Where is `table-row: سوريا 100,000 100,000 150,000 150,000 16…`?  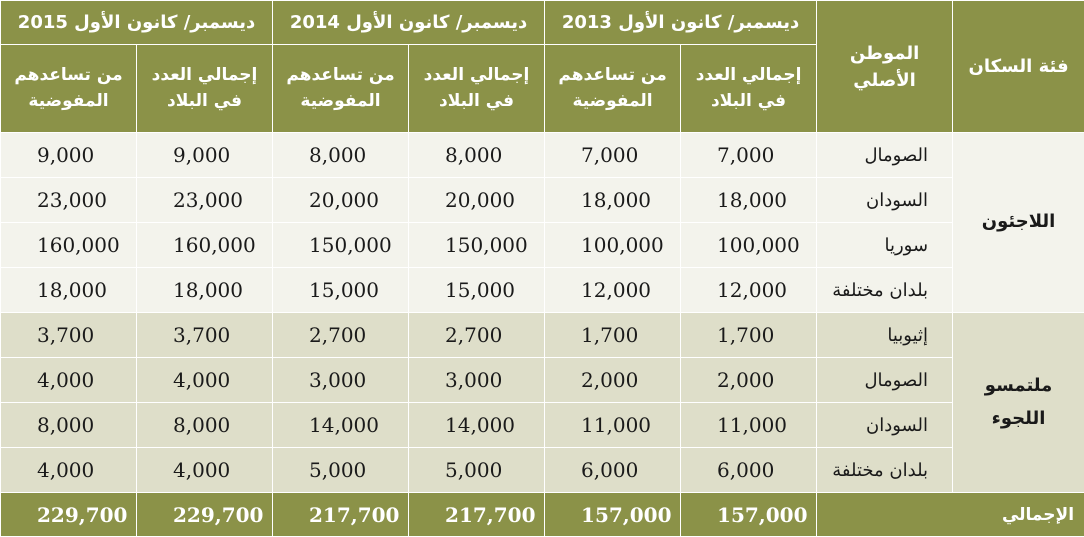 table-row: سوريا 100,000 100,000 150,000 150,000 16… is located at coordinates (542, 245).